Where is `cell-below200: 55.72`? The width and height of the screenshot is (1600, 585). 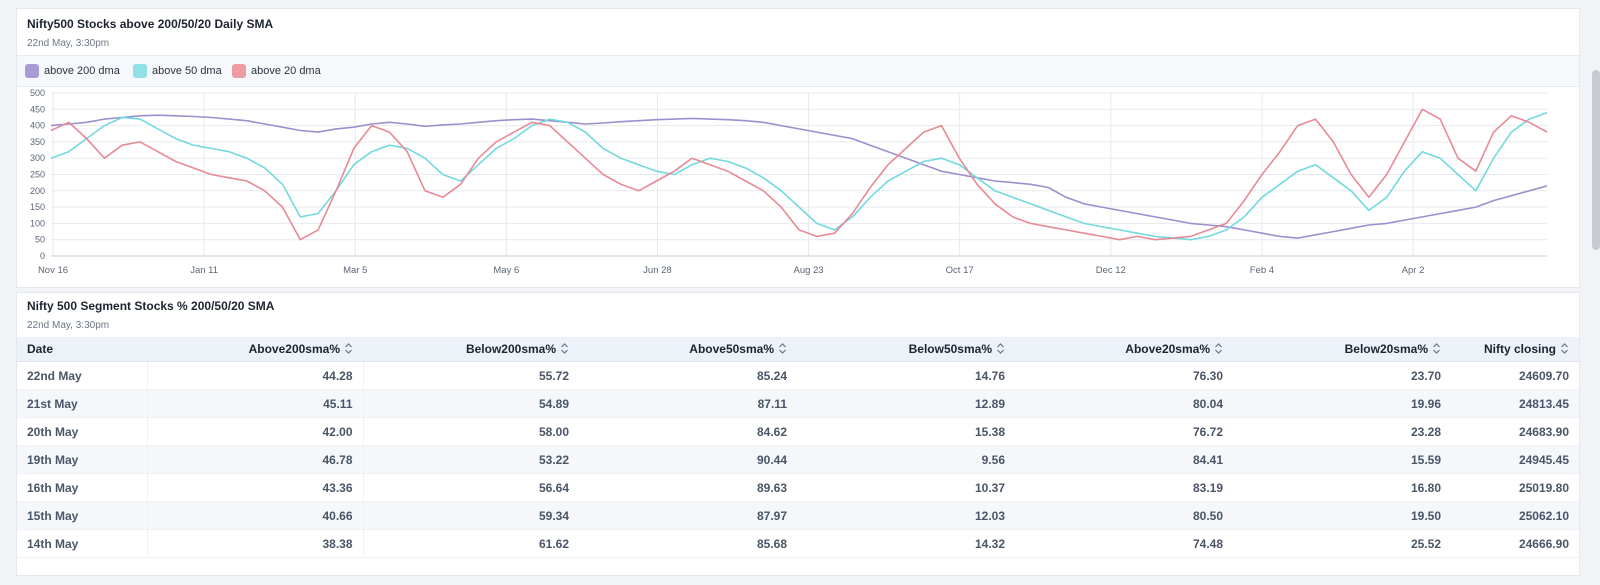
cell-below200: 55.72 is located at coordinates (471, 375).